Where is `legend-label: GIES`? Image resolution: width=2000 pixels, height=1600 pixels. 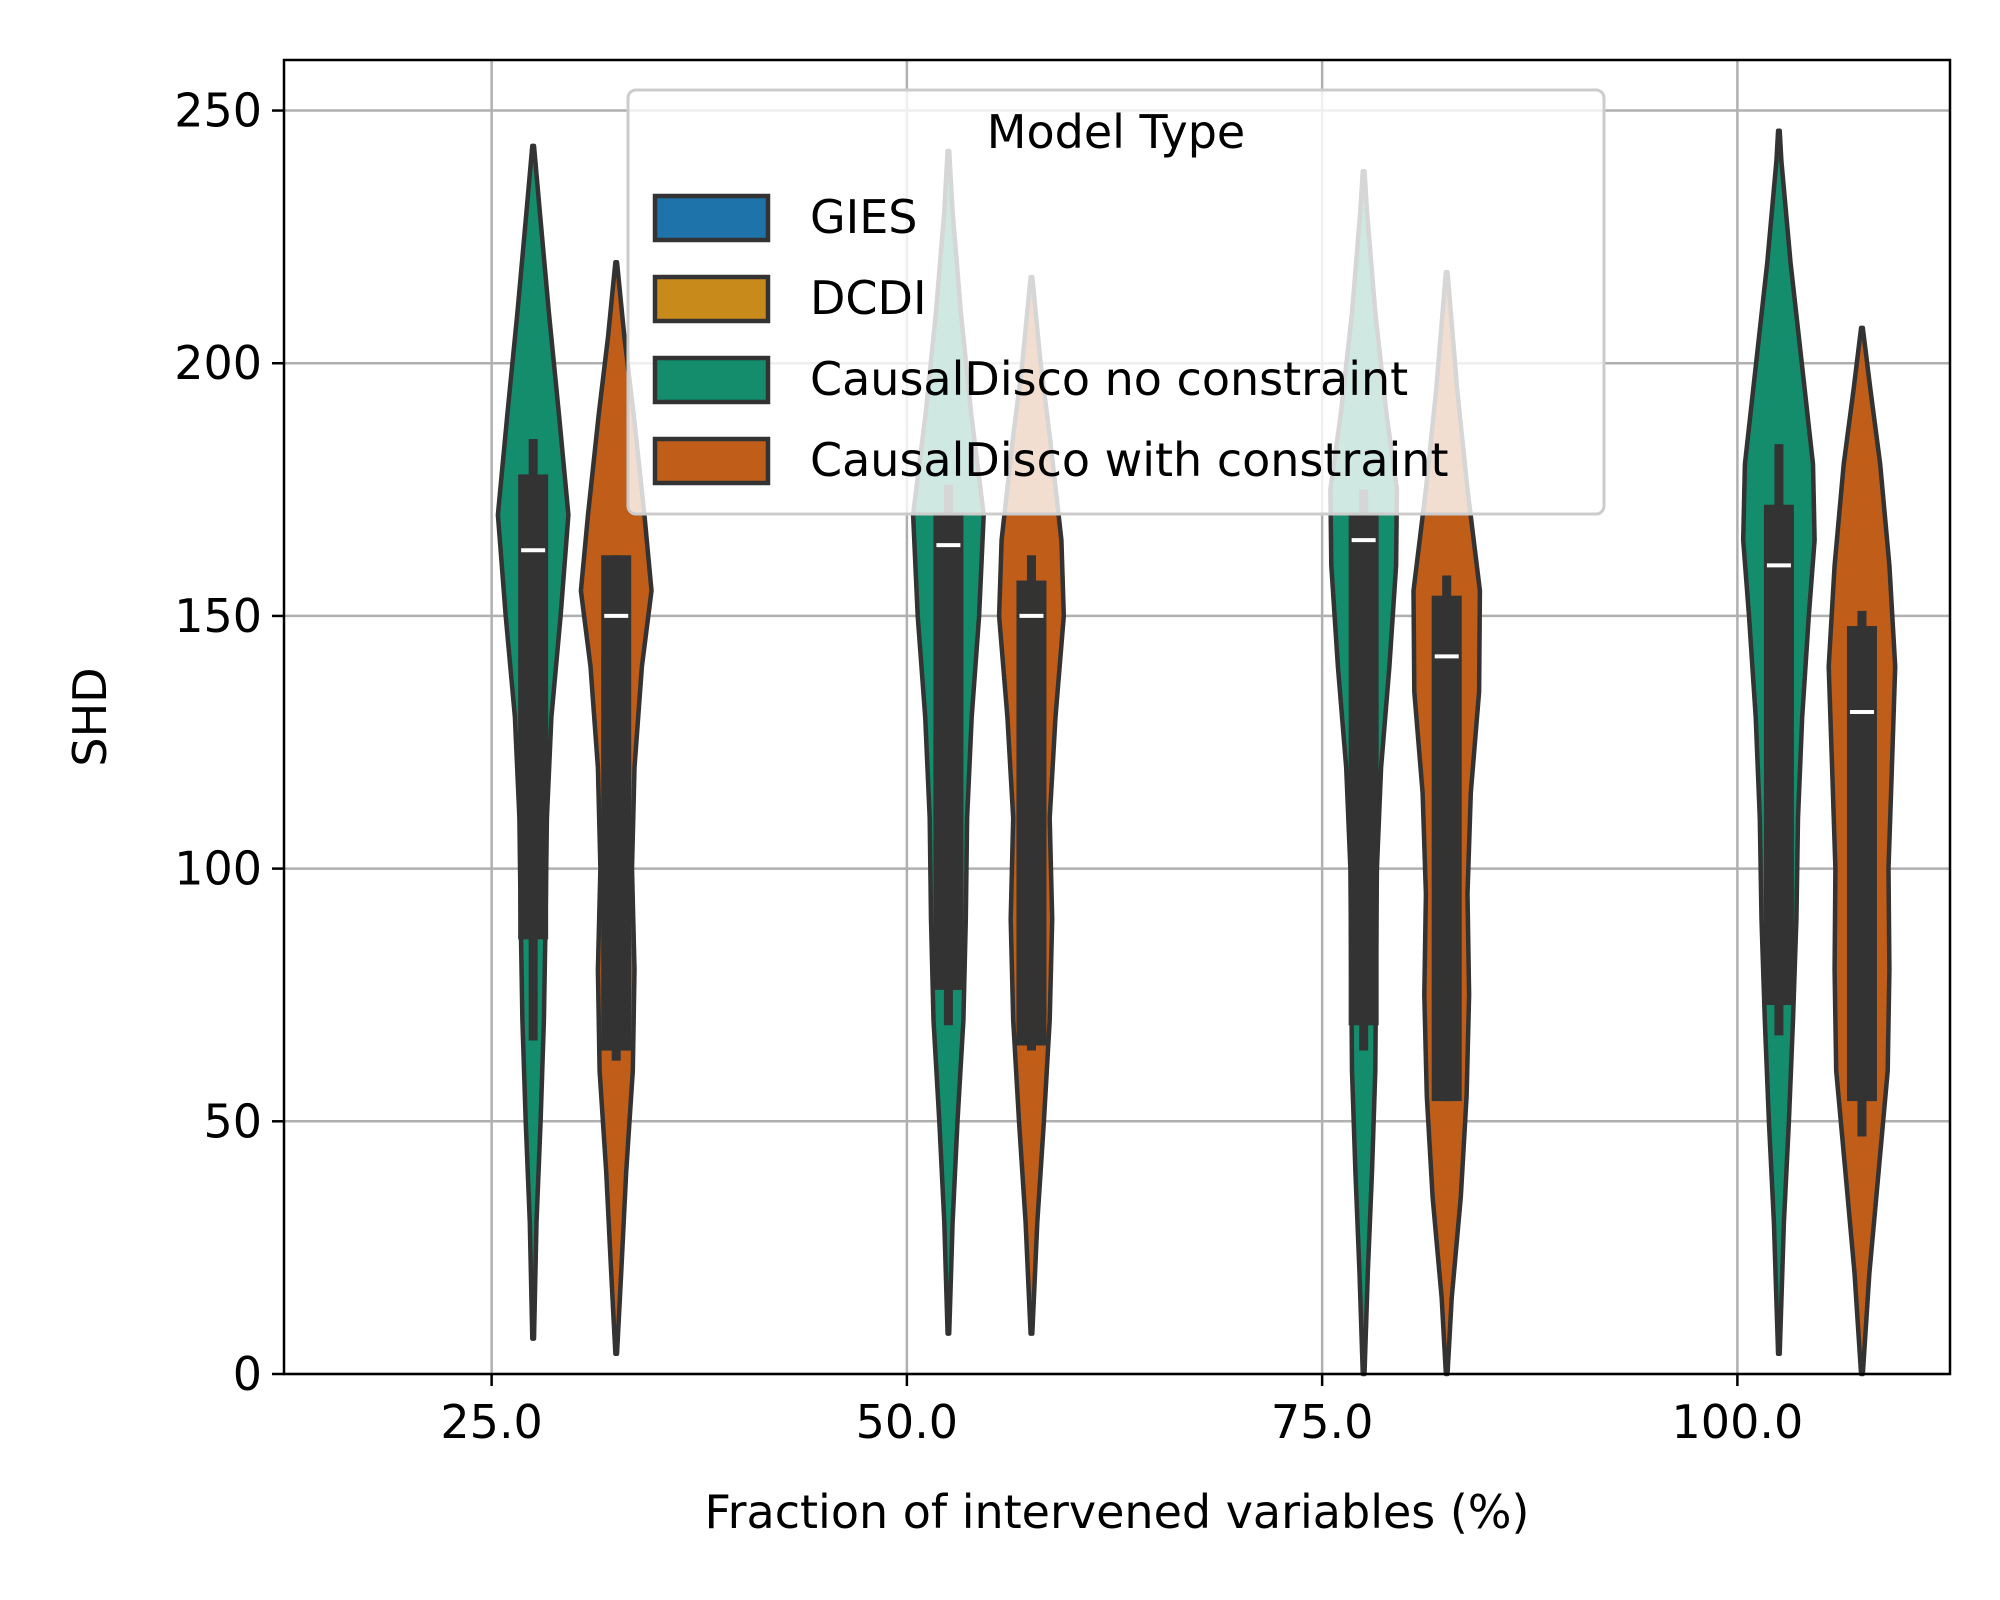 legend-label: GIES is located at coordinates (863, 217).